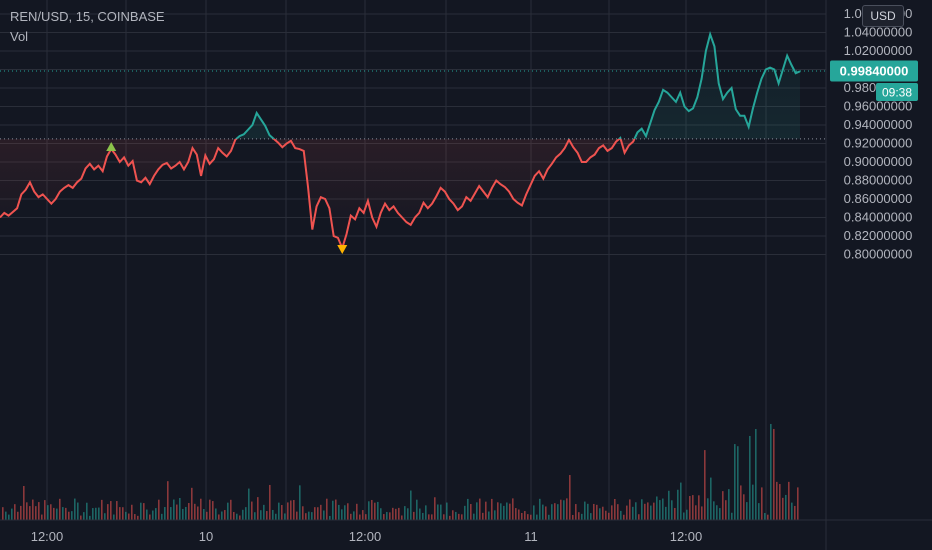  What do you see at coordinates (878, 50) in the screenshot?
I see `y-tick-label: 1.02000000` at bounding box center [878, 50].